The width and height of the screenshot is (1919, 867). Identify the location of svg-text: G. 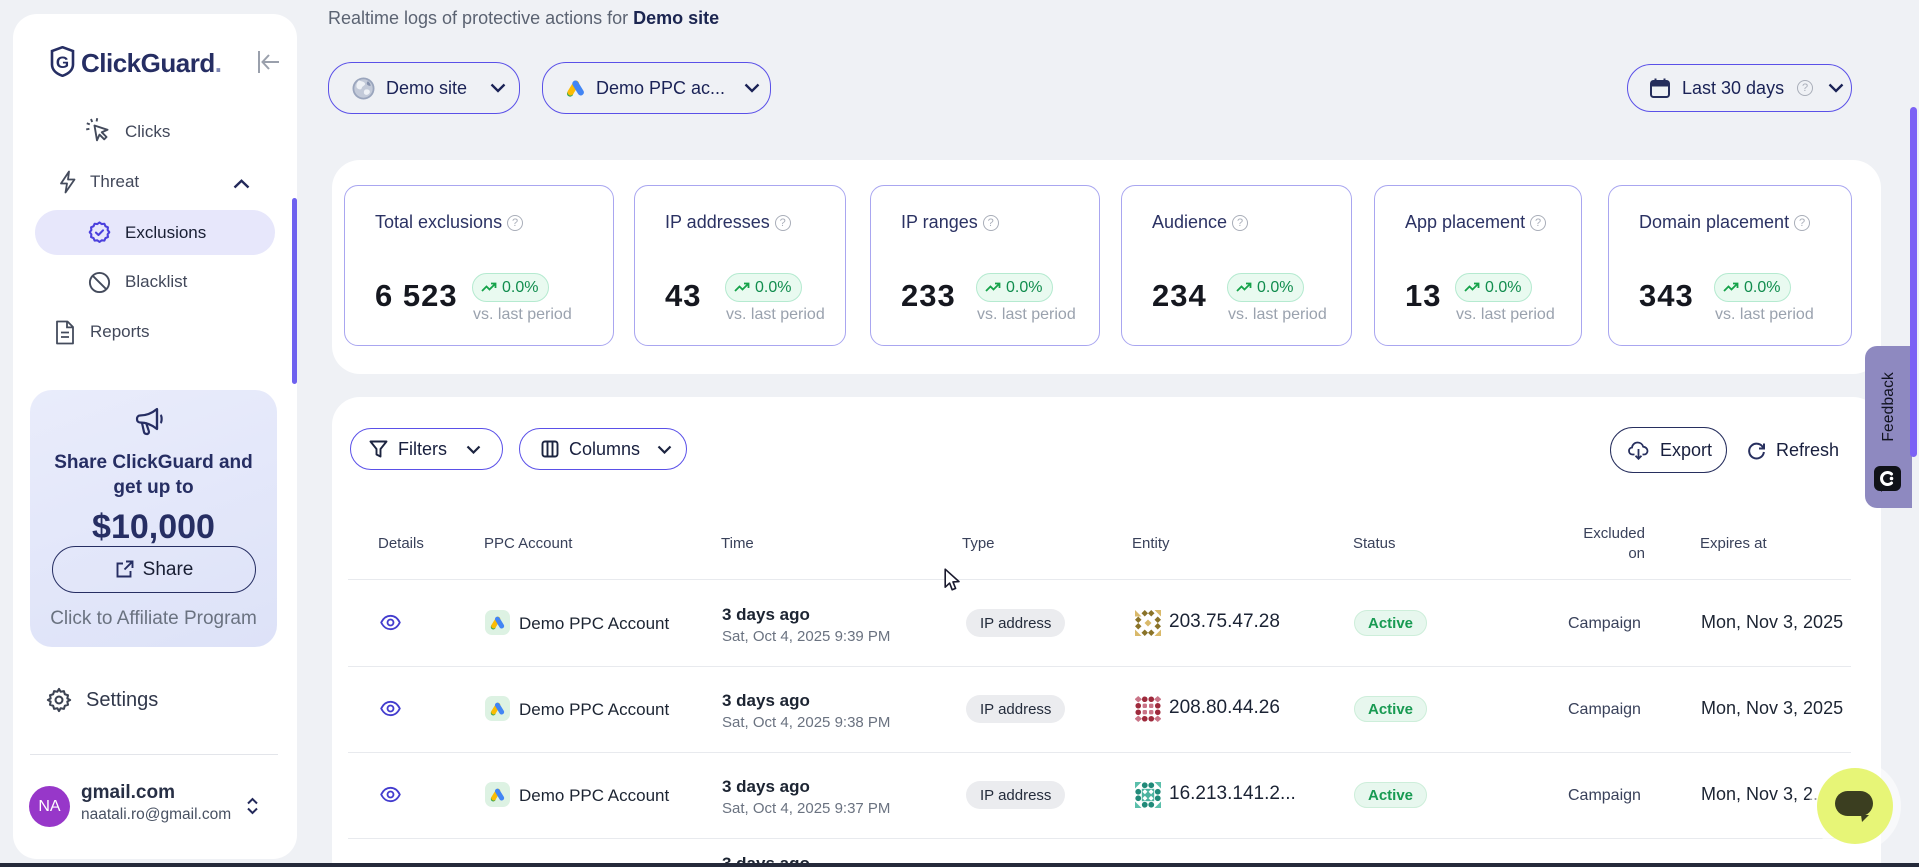
(62, 62).